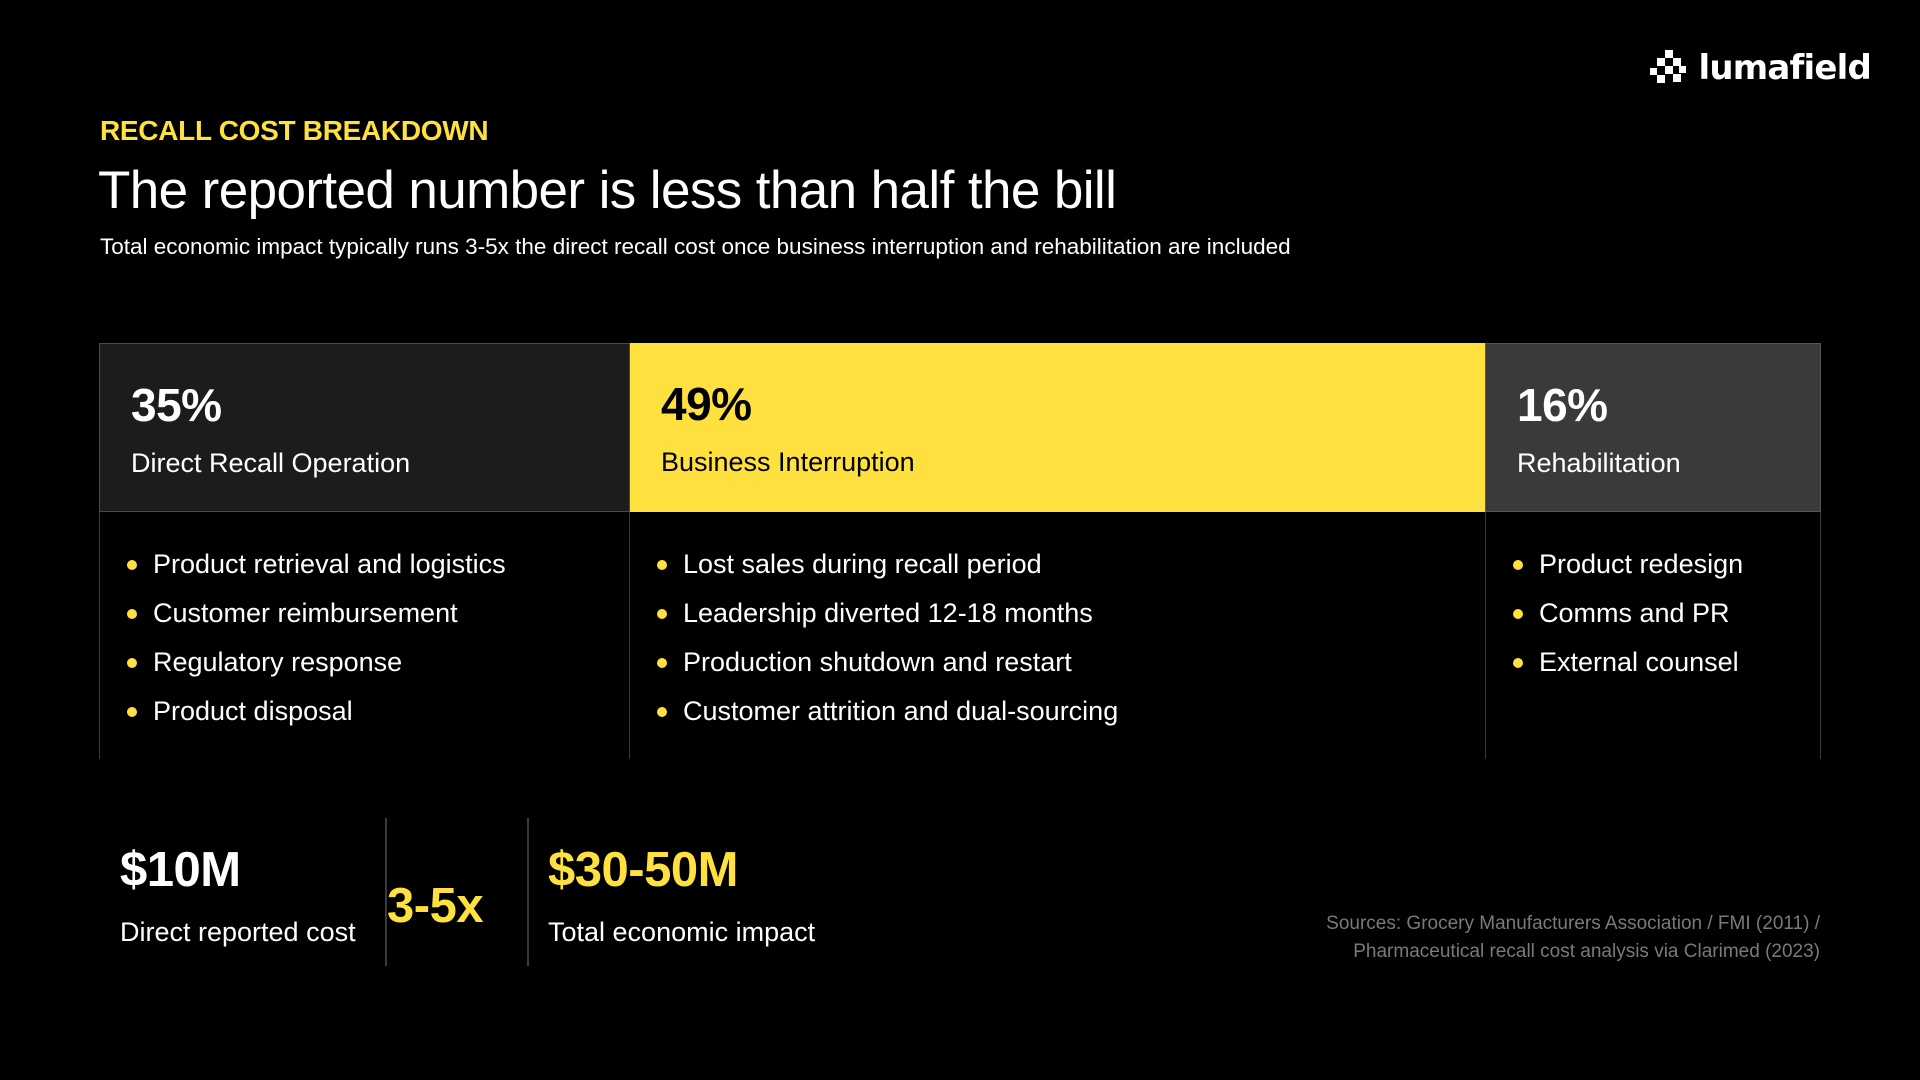  Describe the element at coordinates (176, 405) in the screenshot. I see `breakdown-percent: 35%` at that location.